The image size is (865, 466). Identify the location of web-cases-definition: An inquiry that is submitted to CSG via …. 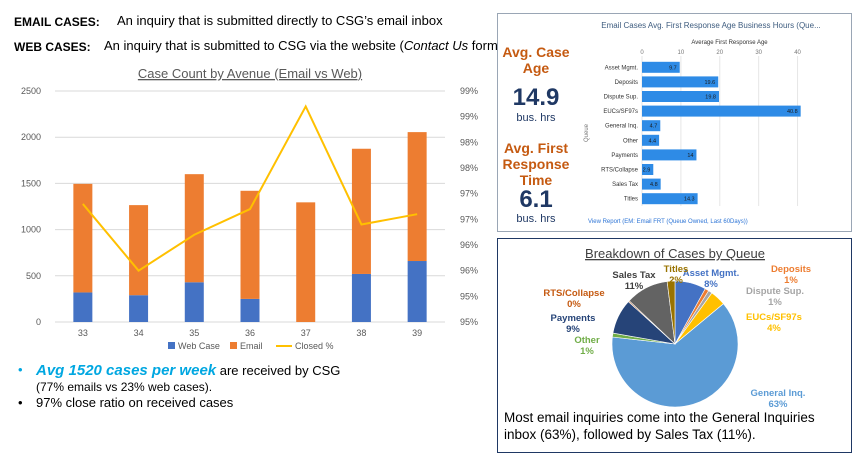
(303, 45).